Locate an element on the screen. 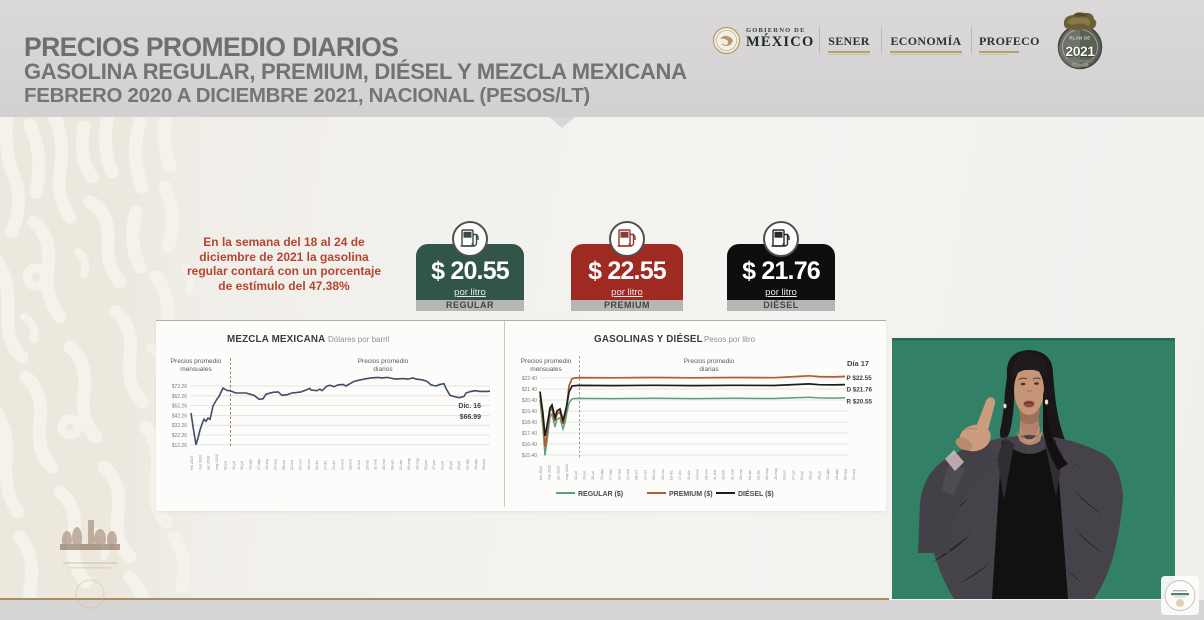  svg-text: $18.40 is located at coordinates (530, 423).